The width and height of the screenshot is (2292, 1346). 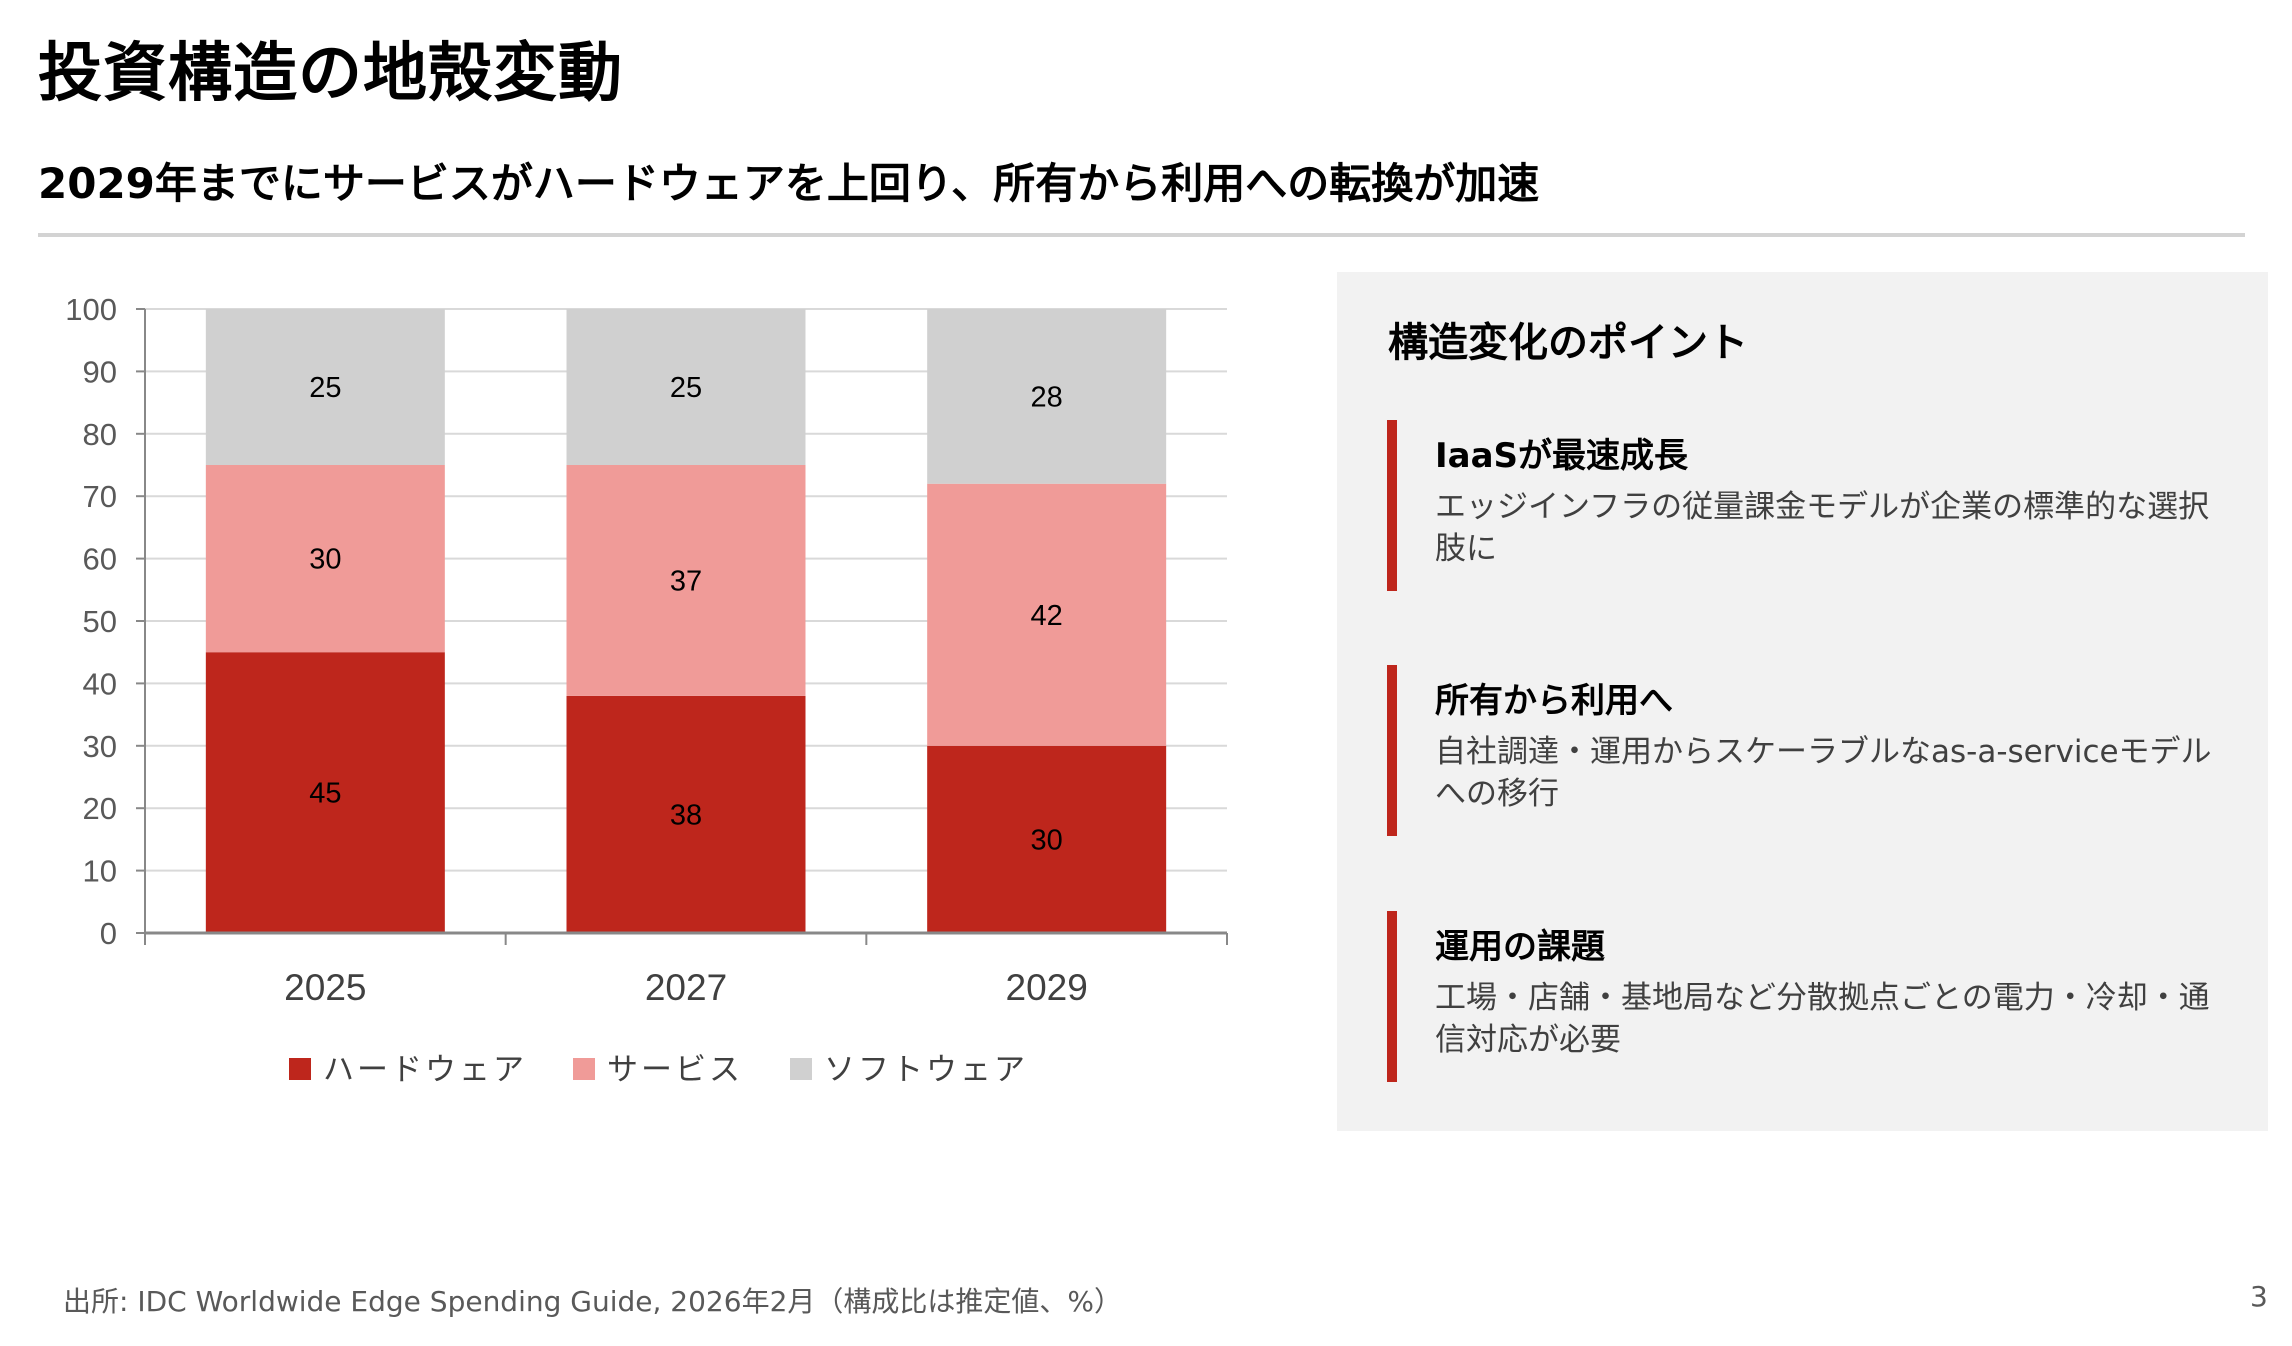 I want to click on point-item: IaaSが最速成長 エッジインフラの従量課金モデルが企業の標準的な選択肢に, so click(x=1807, y=505).